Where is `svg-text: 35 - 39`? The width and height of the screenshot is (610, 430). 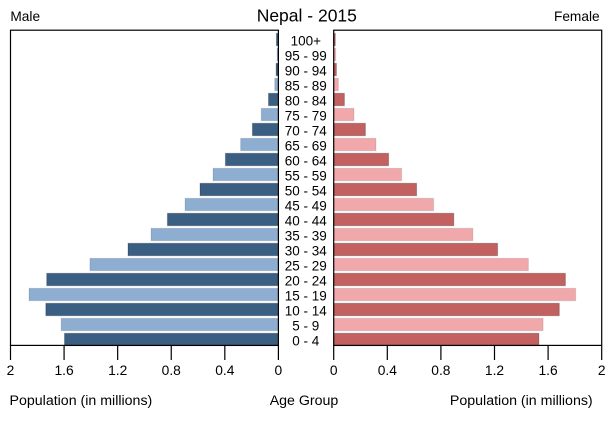 svg-text: 35 - 39 is located at coordinates (306, 236).